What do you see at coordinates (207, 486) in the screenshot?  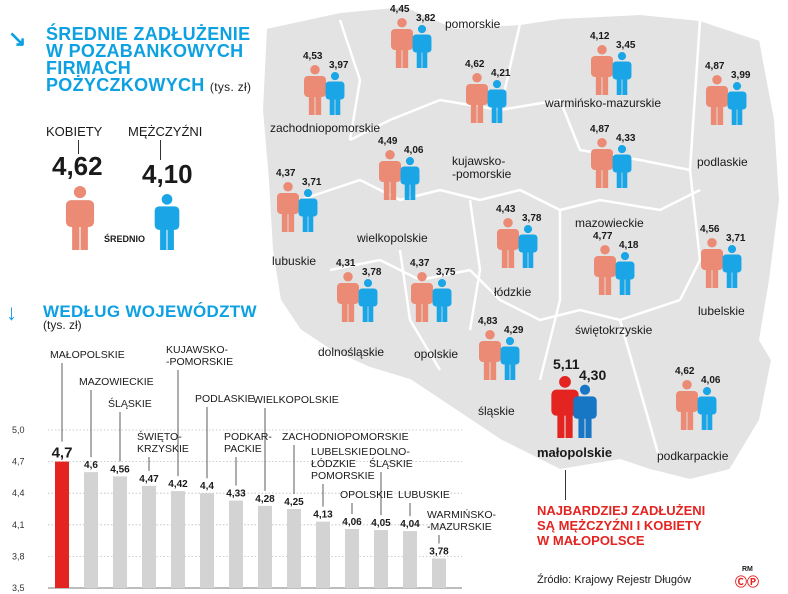 I see `bar-value-label: 4,4` at bounding box center [207, 486].